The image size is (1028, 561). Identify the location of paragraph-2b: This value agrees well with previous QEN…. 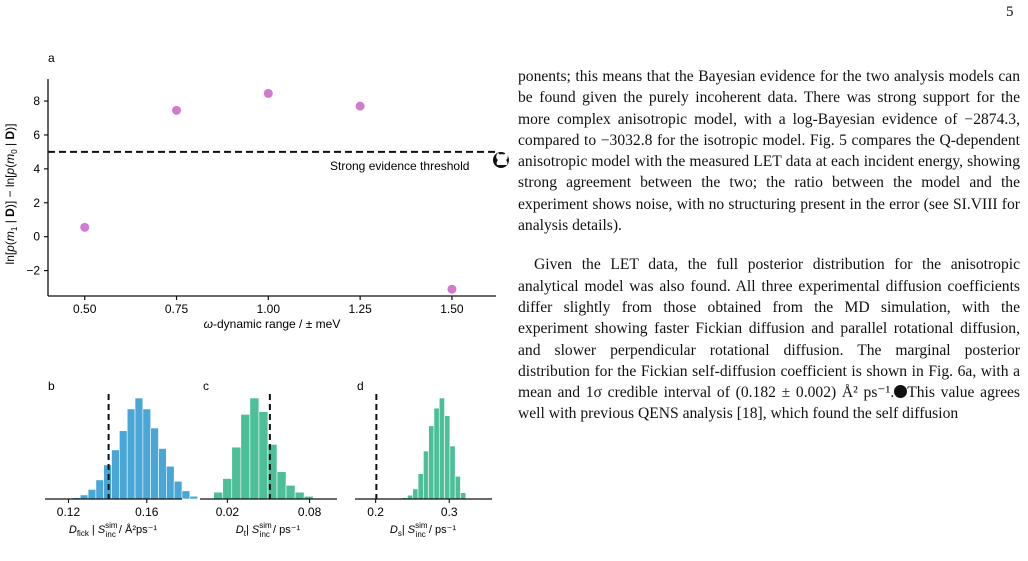
(769, 403).